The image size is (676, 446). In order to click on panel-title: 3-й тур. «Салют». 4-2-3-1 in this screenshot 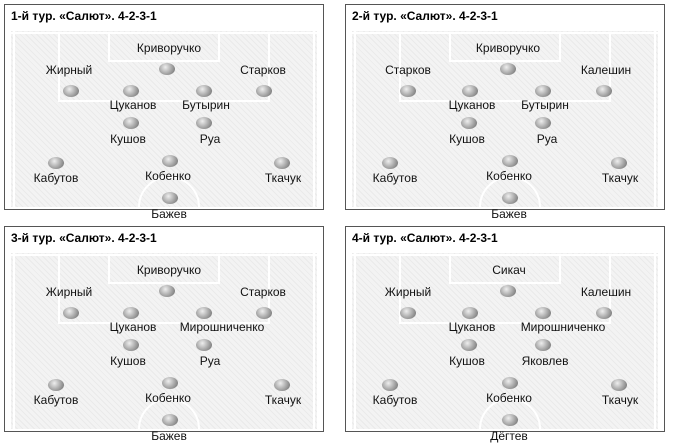, I will do `click(84, 238)`.